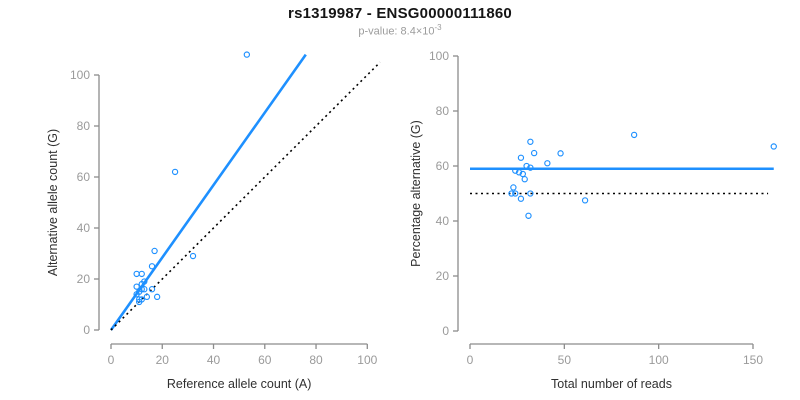 The width and height of the screenshot is (800, 400). What do you see at coordinates (239, 384) in the screenshot?
I see `x-axis-title: Reference allele count (A)` at bounding box center [239, 384].